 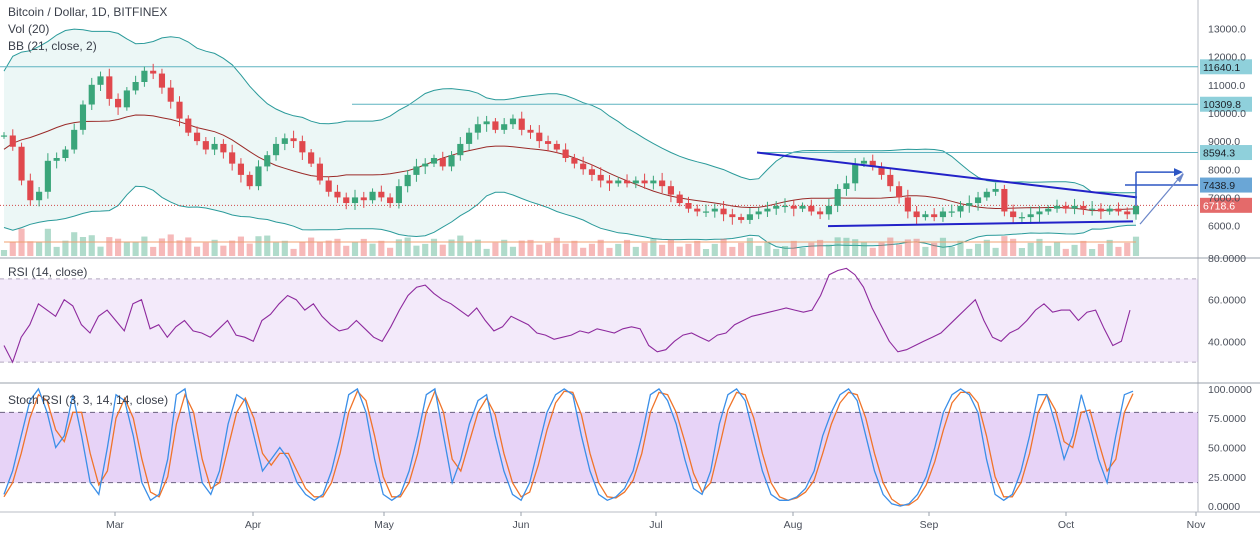 I want to click on stoch-axis-tick-label: 50.0000, so click(x=1227, y=449).